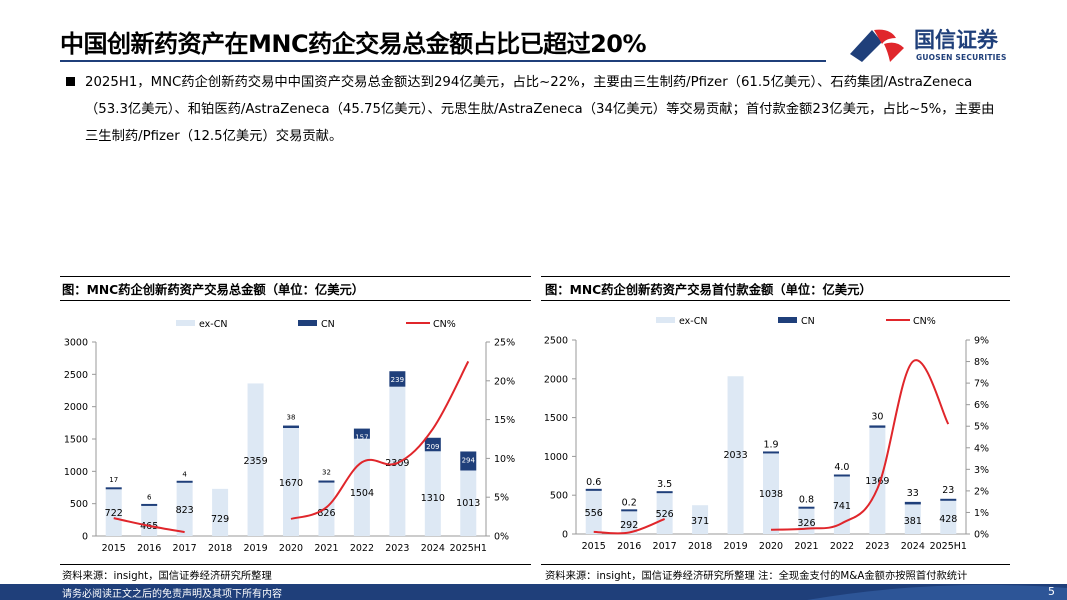  I want to click on guosen-logo: 国信证券 GUOSEN SECURITIES, so click(931, 44).